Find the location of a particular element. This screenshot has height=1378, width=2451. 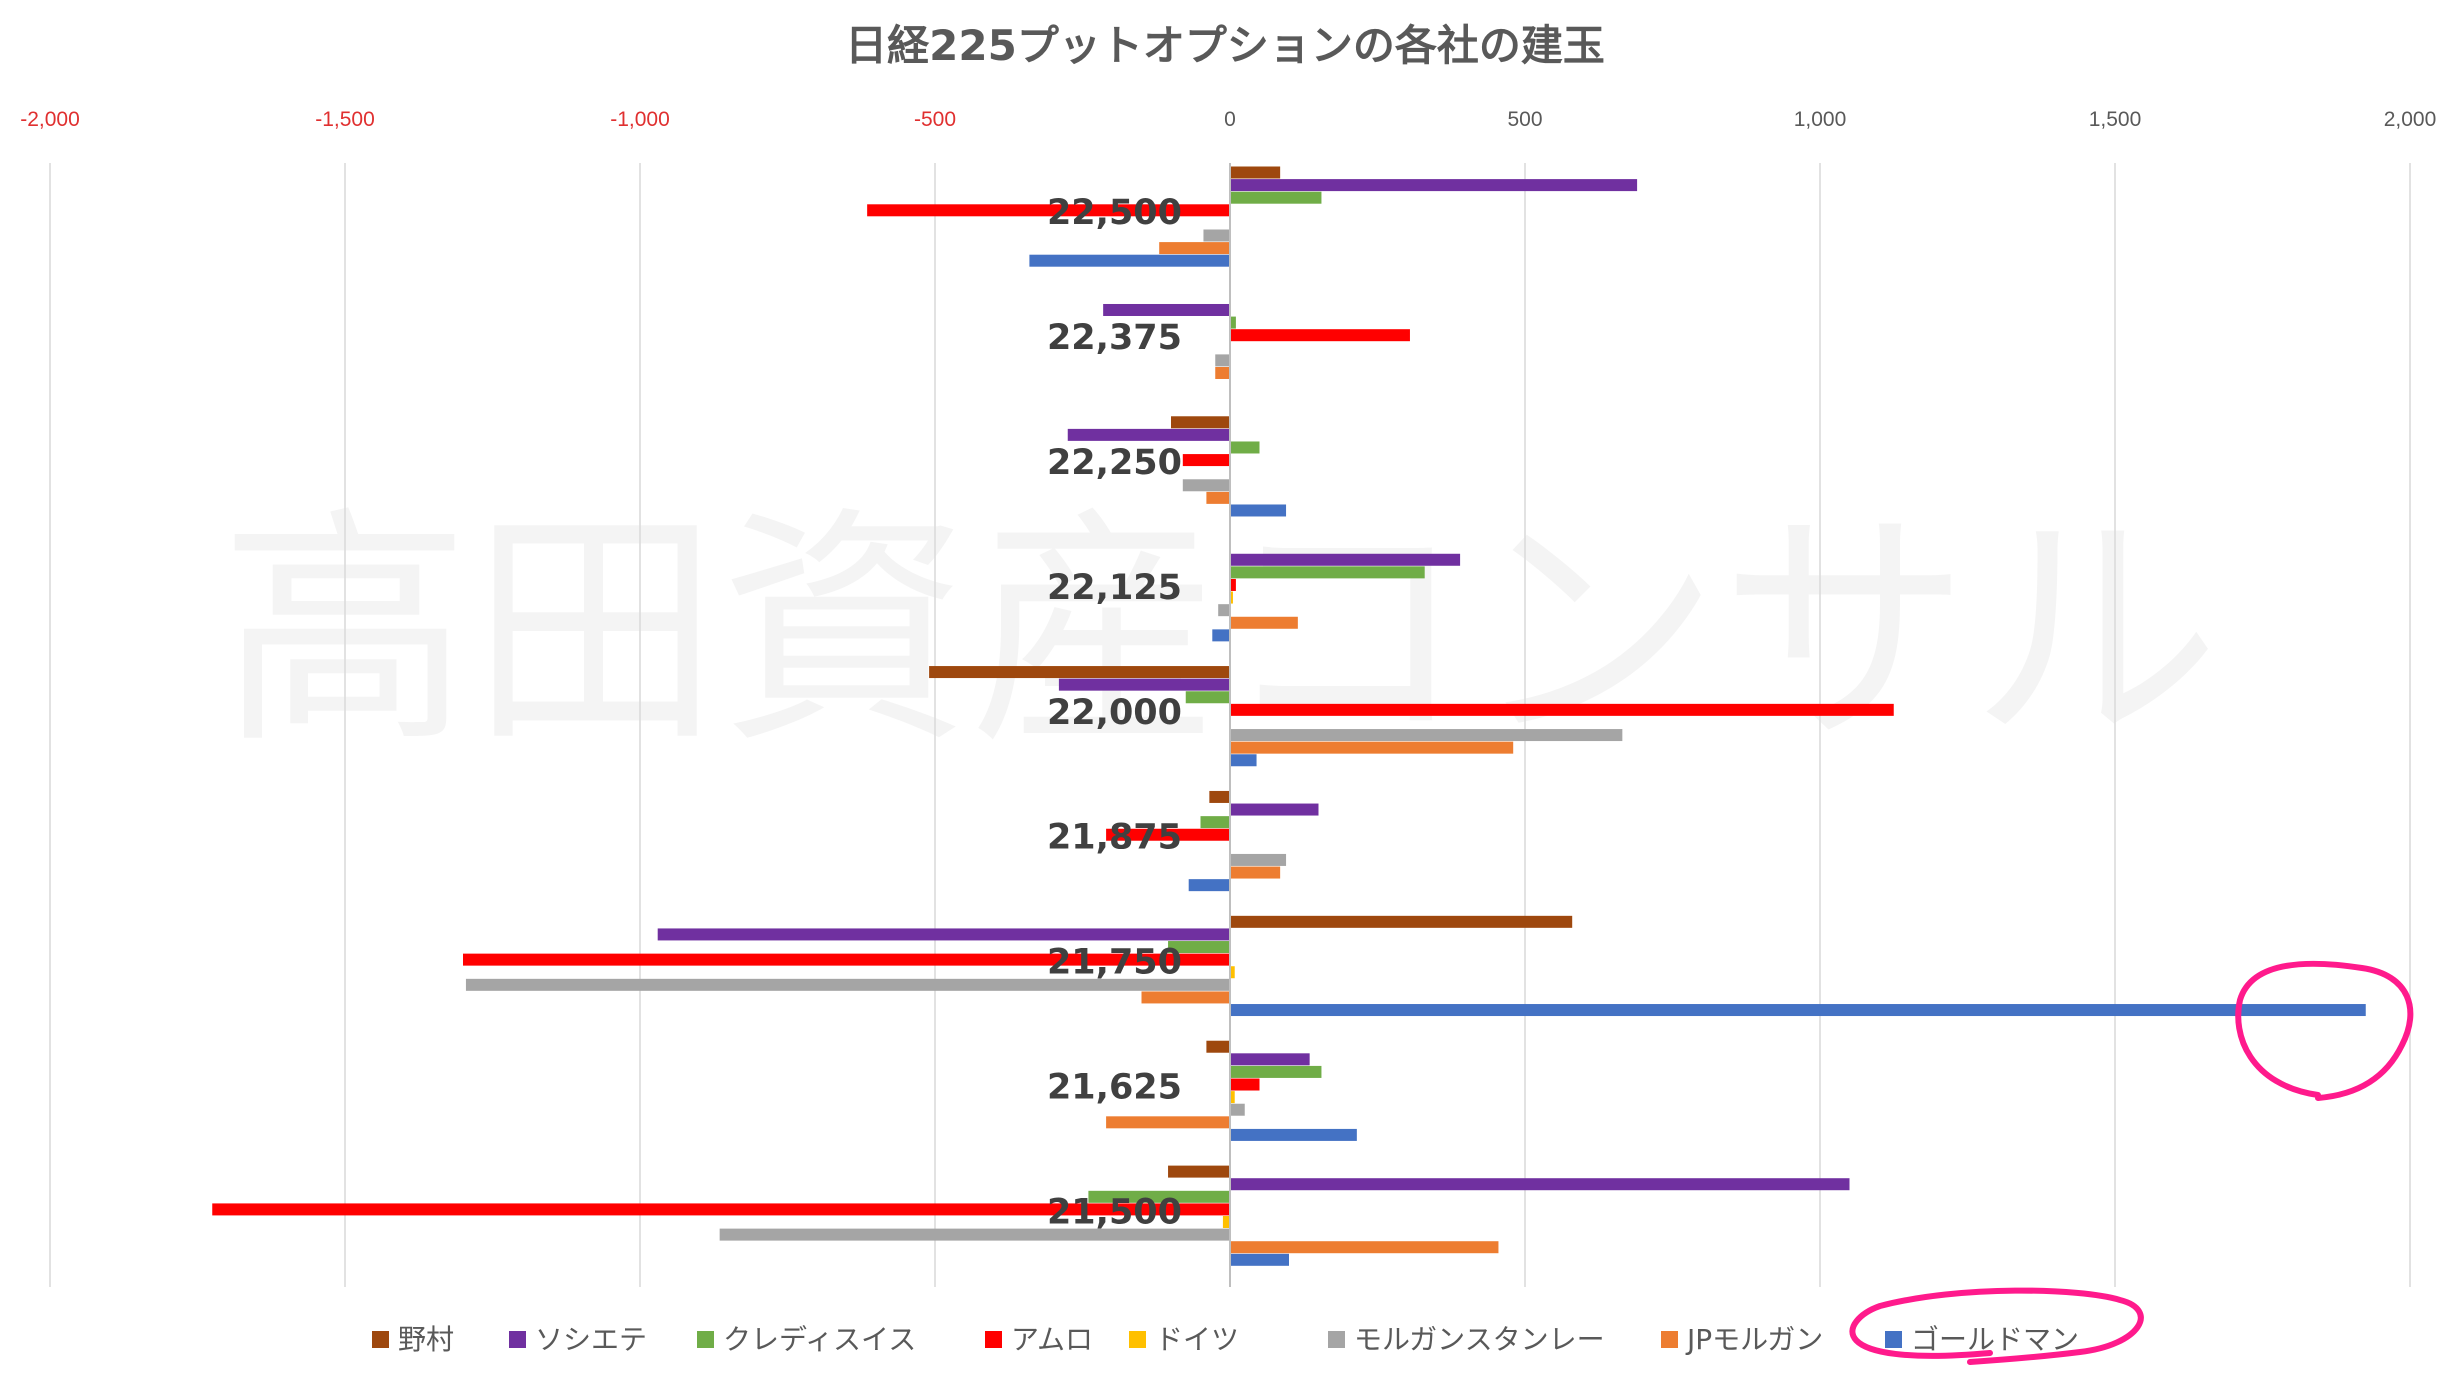

x-tick-label: 1,500 is located at coordinates (2115, 119).